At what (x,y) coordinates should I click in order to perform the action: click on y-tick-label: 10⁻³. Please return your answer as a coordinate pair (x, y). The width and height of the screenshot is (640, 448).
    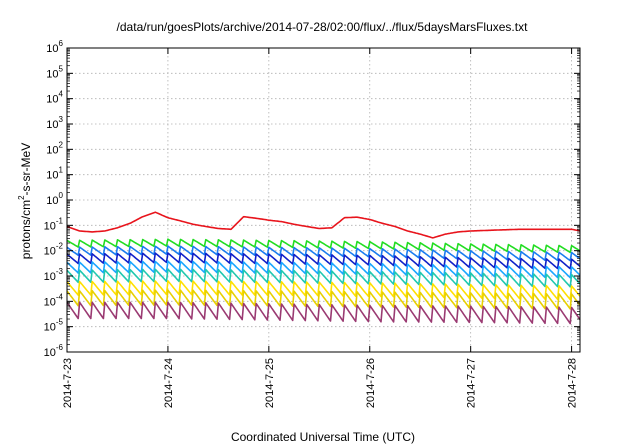
    Looking at the image, I should click on (54, 275).